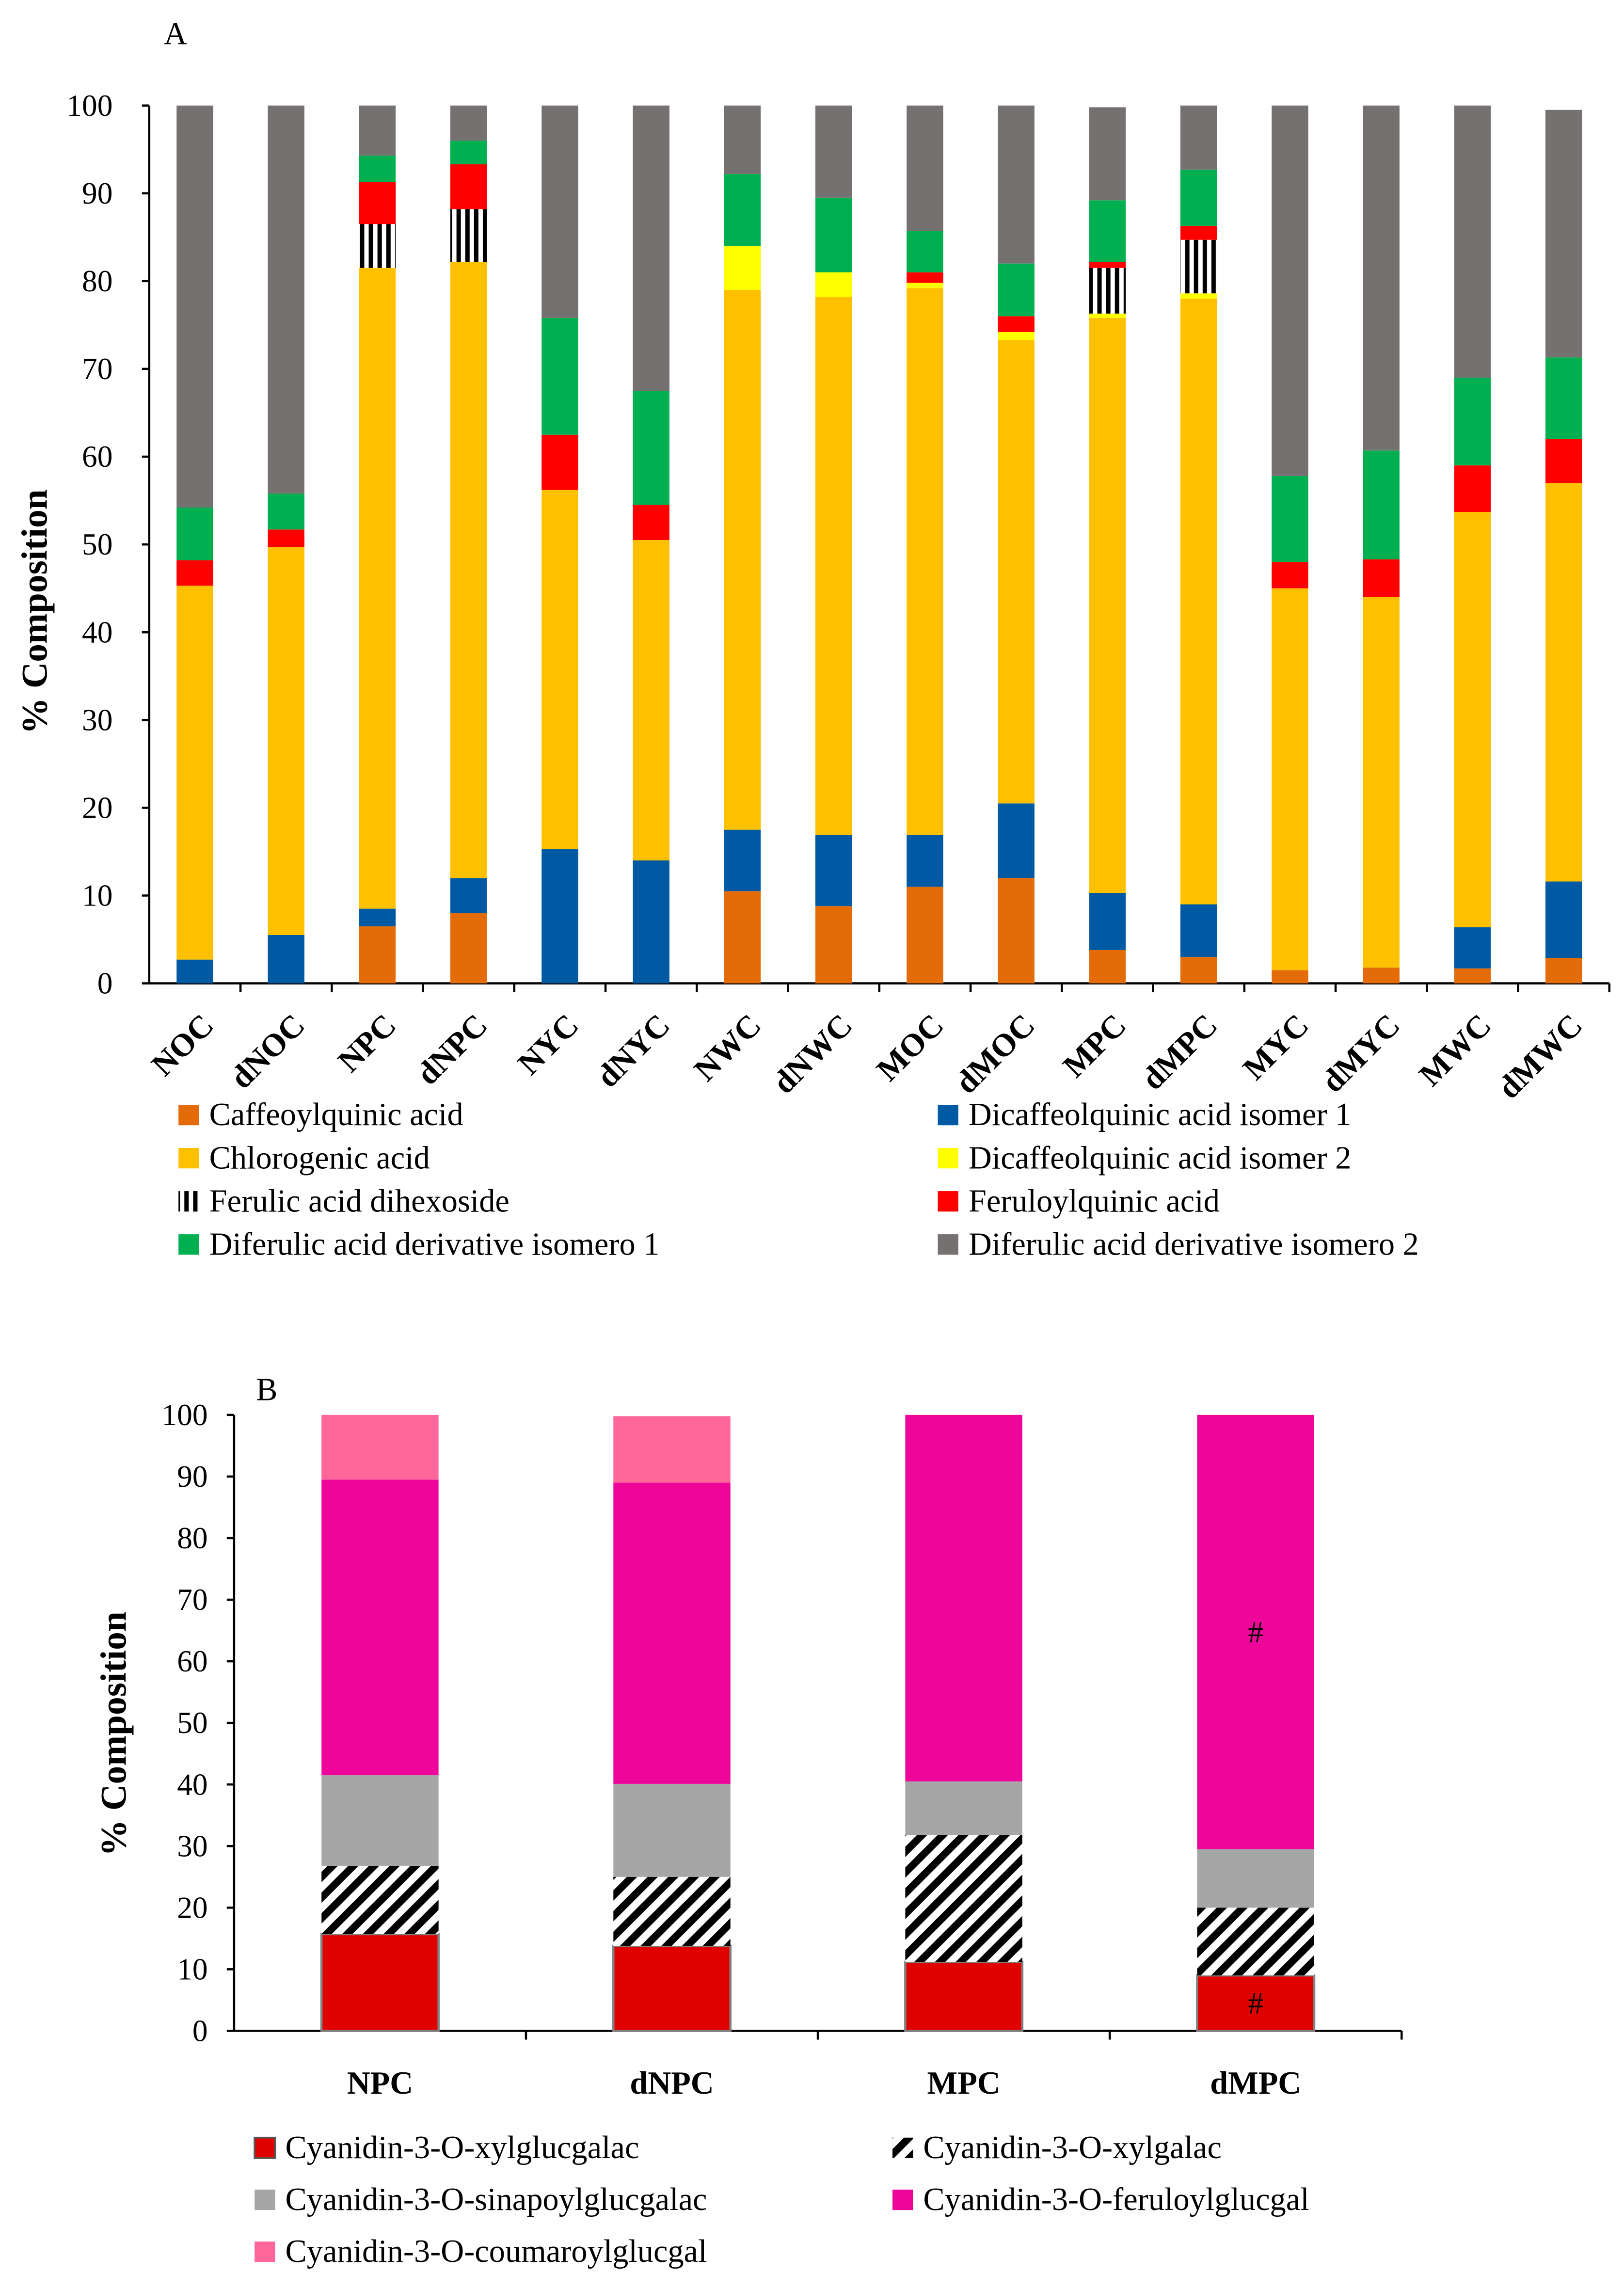  Describe the element at coordinates (1255, 1942) in the screenshot. I see `bar-dmpc-cyanidin-3-o-xylgalac` at that location.